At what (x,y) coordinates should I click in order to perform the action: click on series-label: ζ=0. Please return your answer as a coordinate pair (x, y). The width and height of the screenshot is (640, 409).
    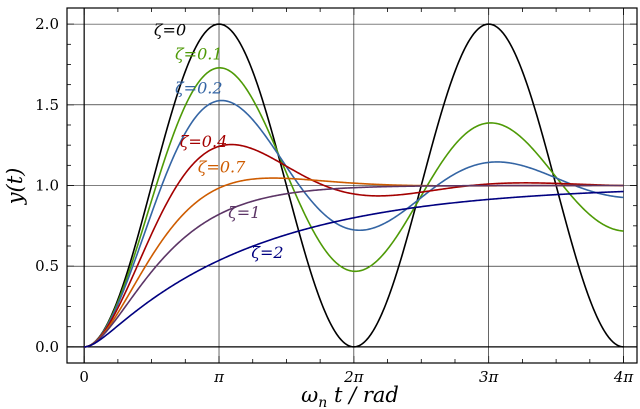
    Looking at the image, I should click on (170, 29).